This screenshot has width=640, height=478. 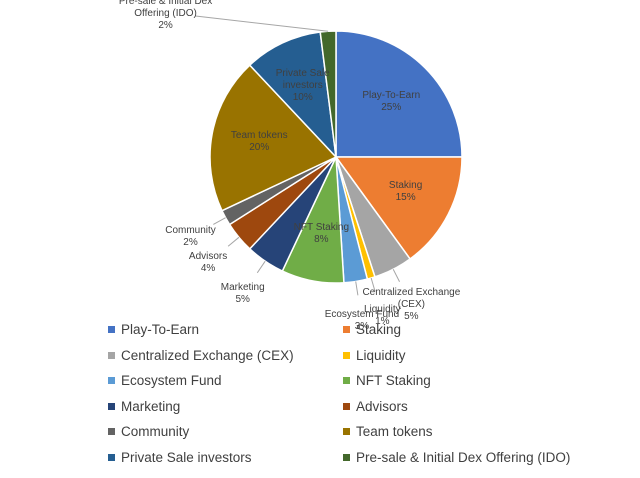 I want to click on legend-text: Liquidity, so click(x=381, y=355).